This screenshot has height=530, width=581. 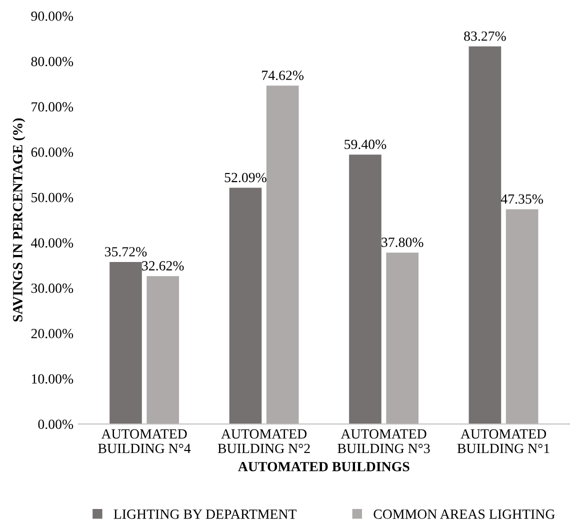 I want to click on x-tick-label: AUTOMATED BUILDING N°4, so click(x=144, y=441).